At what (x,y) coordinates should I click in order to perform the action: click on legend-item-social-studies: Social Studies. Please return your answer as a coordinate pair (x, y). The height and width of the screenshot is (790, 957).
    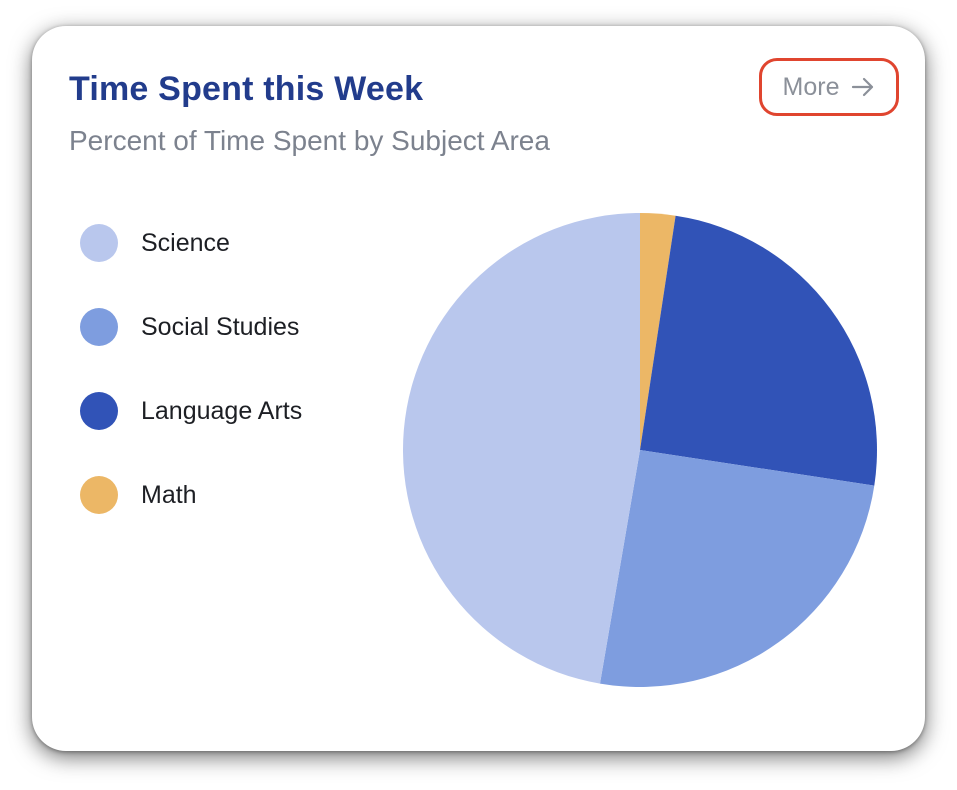
    Looking at the image, I should click on (191, 327).